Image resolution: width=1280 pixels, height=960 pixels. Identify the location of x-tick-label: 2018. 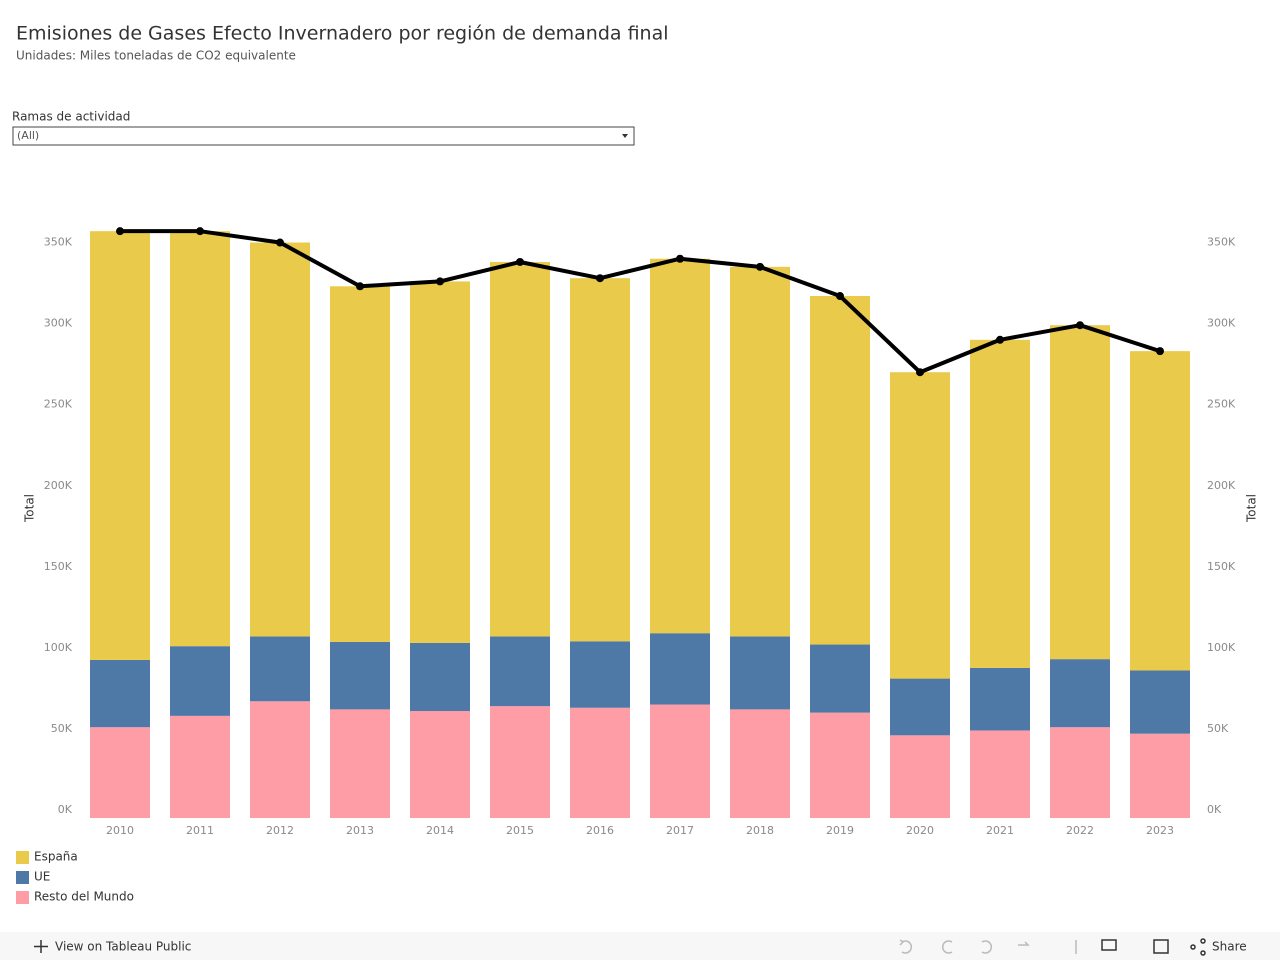
(760, 830).